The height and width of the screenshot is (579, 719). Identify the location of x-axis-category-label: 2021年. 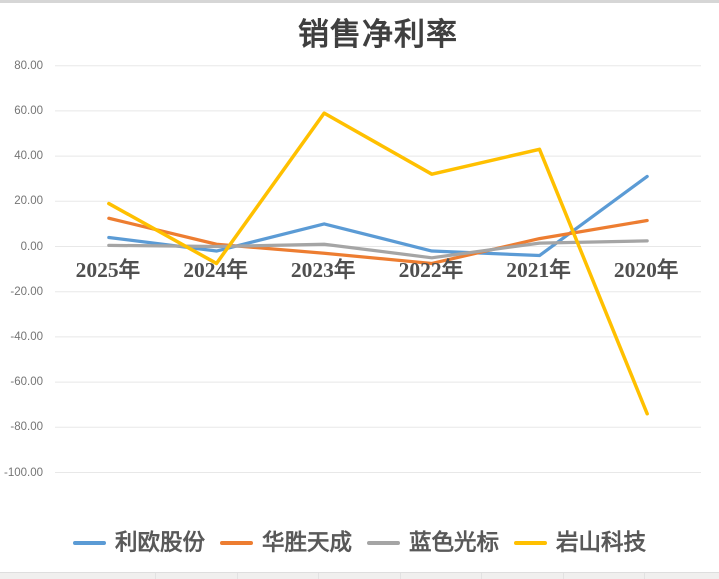
(538, 270).